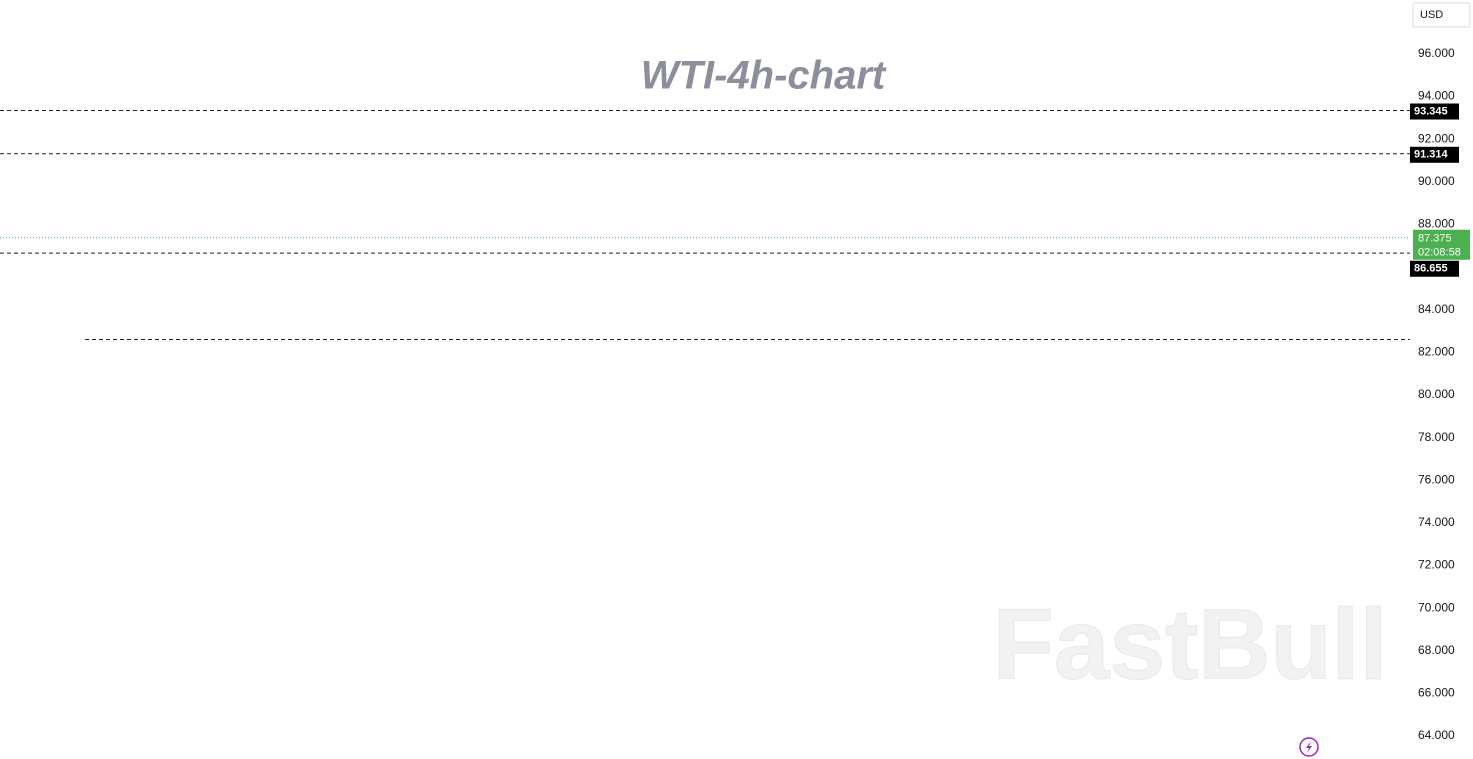  Describe the element at coordinates (1436, 735) in the screenshot. I see `y-tick-label: 64.000` at that location.